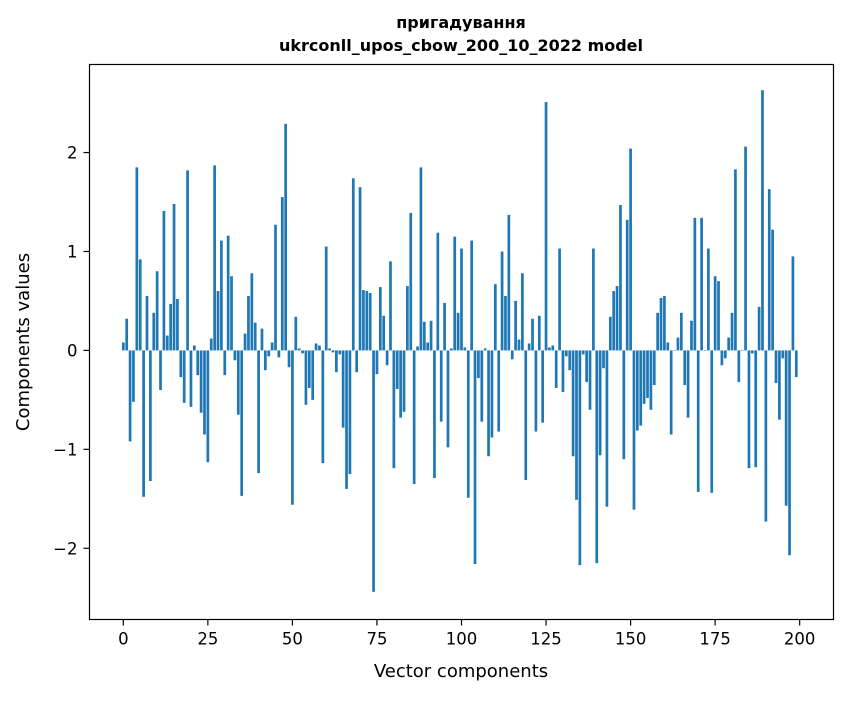  What do you see at coordinates (461, 45) in the screenshot?
I see `chart-title-line2: ukrconll_upos_cbow_200_10_2022 model` at bounding box center [461, 45].